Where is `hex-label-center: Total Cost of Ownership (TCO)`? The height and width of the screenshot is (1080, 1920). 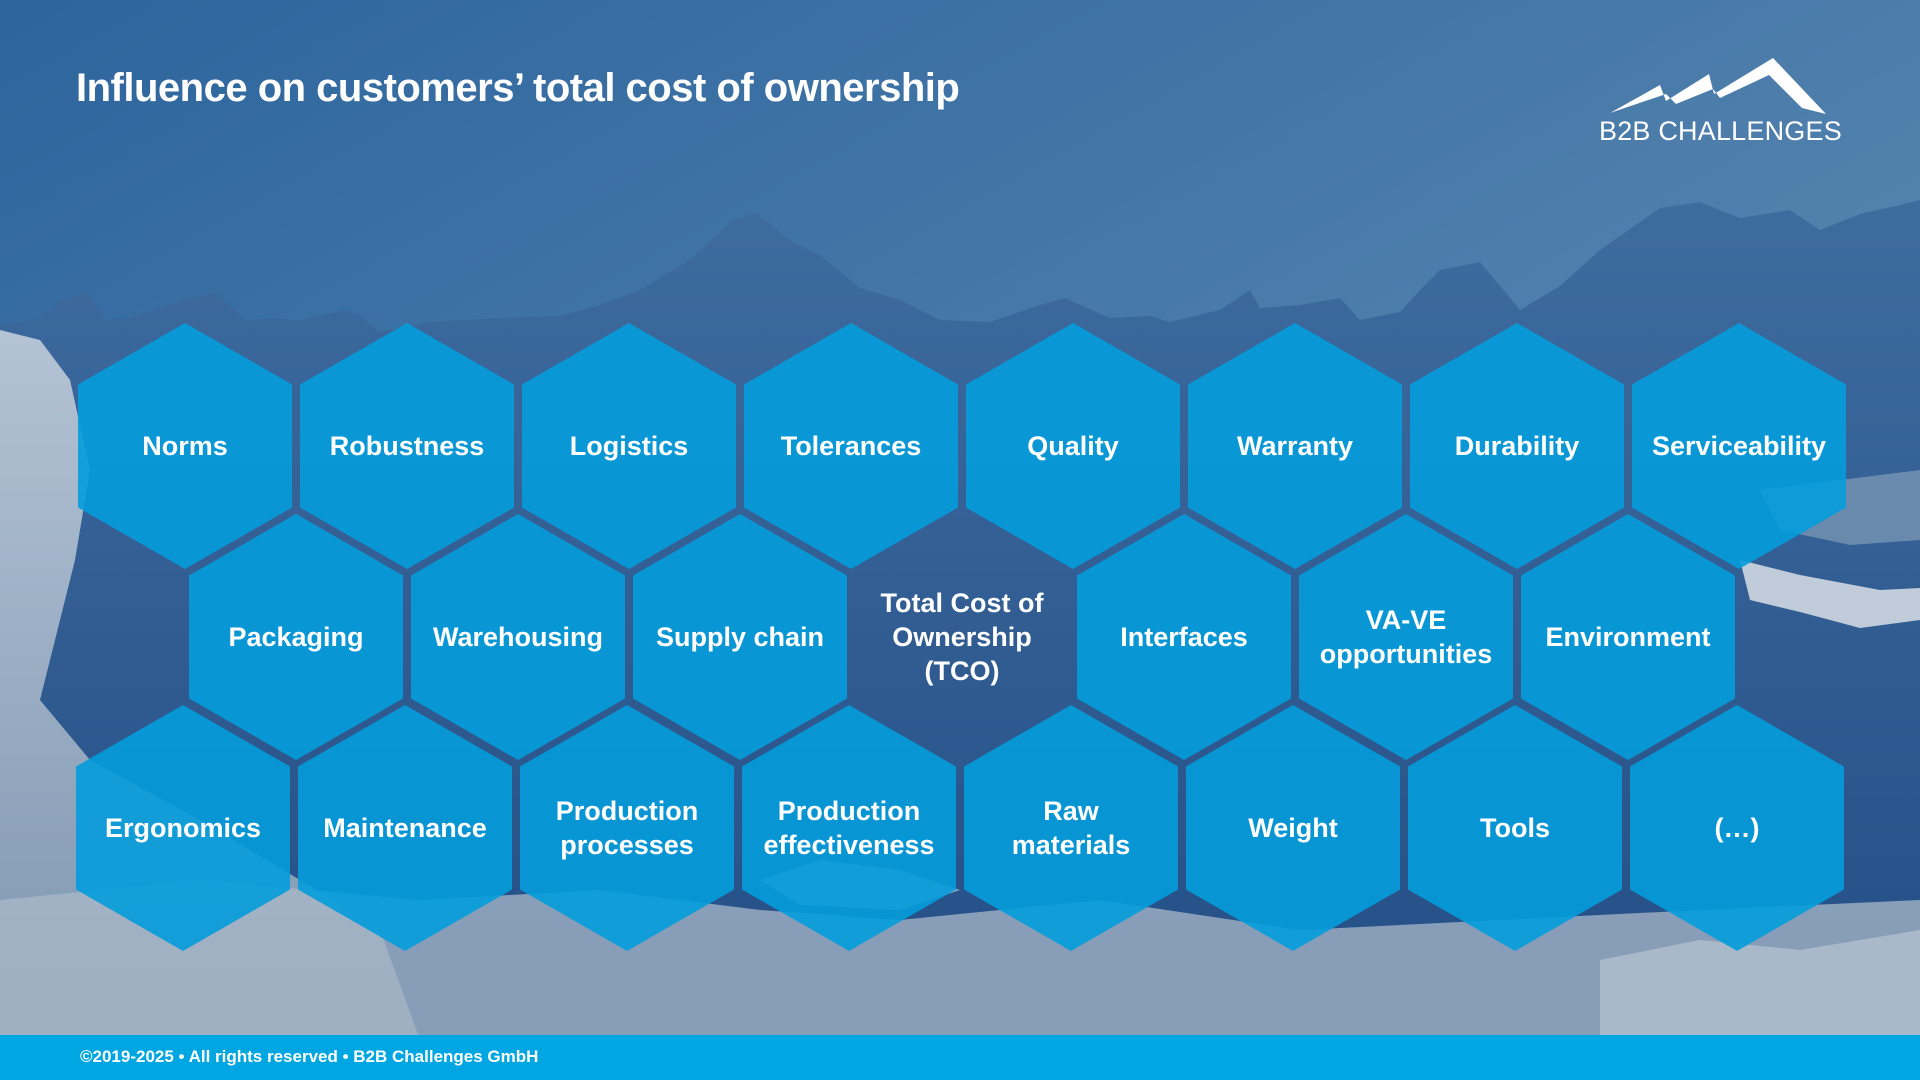 hex-label-center: Total Cost of Ownership (TCO) is located at coordinates (962, 637).